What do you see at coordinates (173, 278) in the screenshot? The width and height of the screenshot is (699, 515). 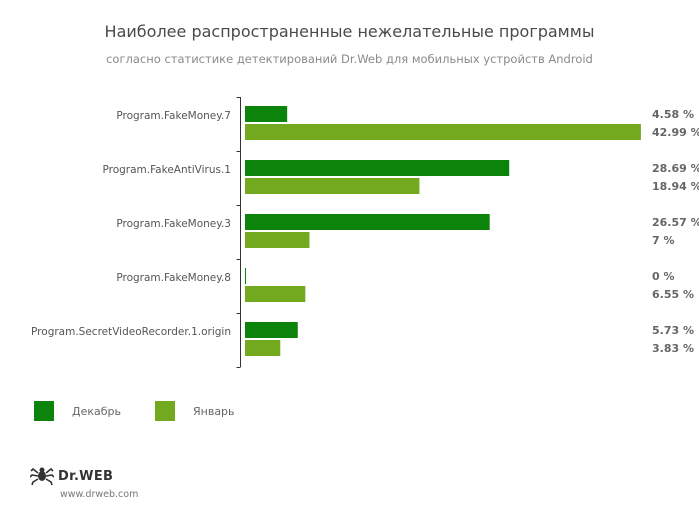 I see `category-label: Program.FakeMoney.8` at bounding box center [173, 278].